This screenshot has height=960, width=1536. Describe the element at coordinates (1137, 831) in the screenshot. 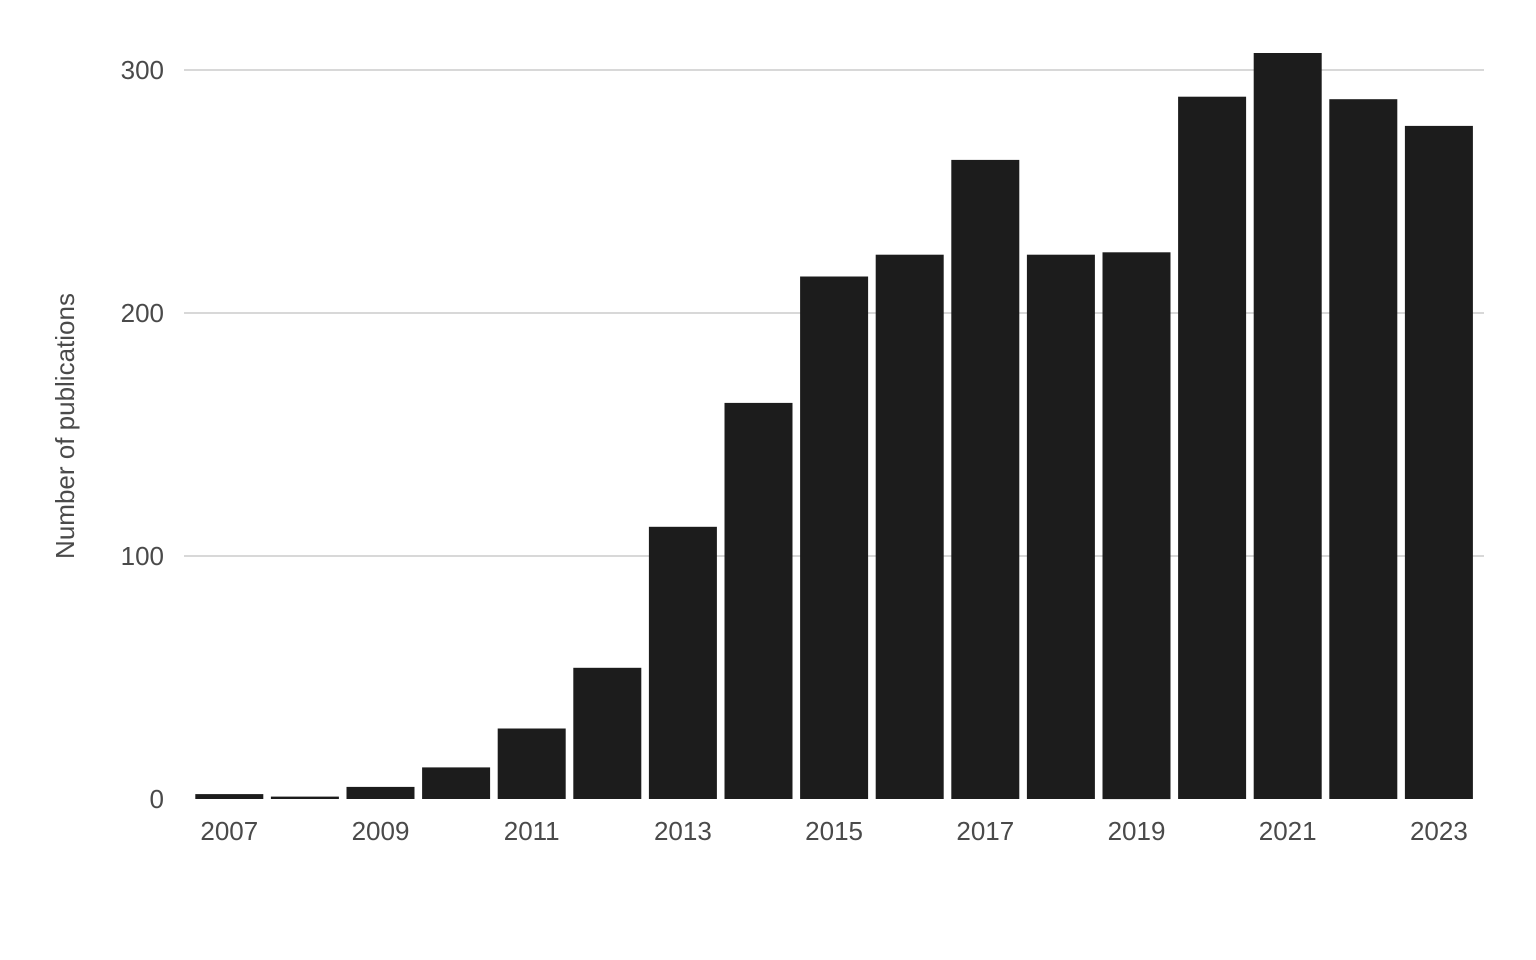

I see `x-tick-label: 2019` at that location.